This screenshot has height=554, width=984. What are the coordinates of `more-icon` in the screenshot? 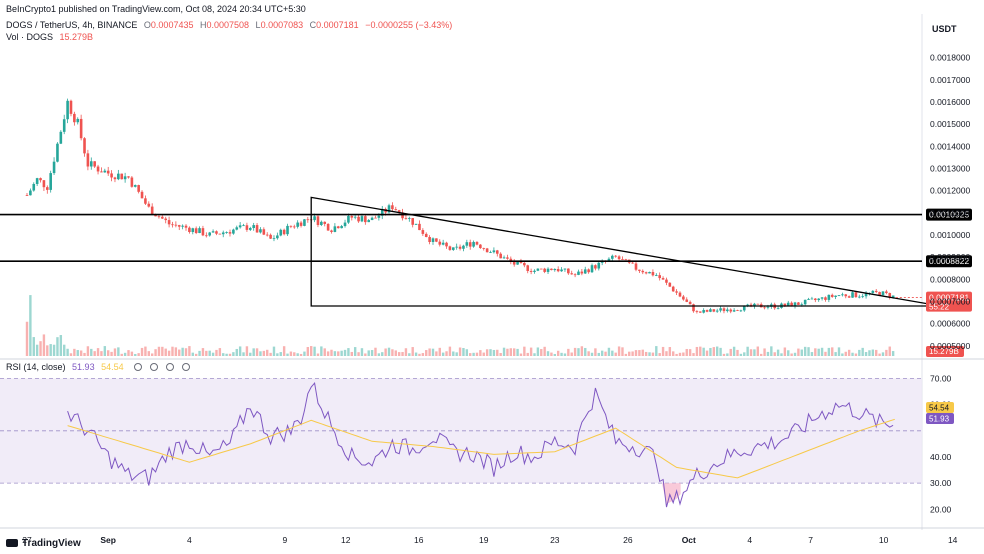 It's located at (186, 367).